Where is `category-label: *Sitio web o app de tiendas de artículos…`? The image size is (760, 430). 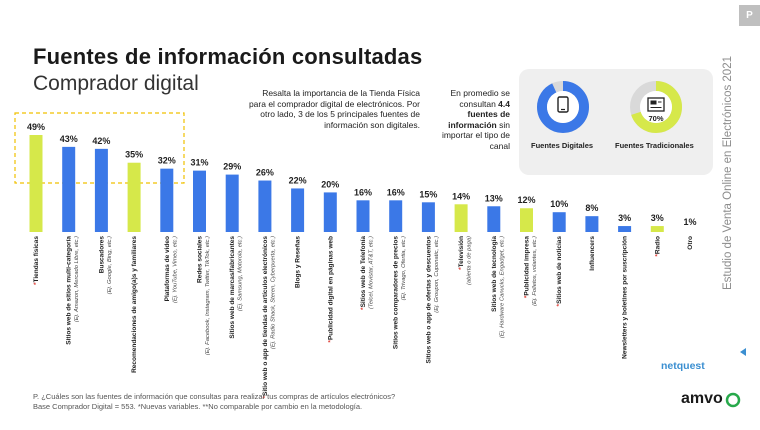
category-label: *Sitio web o app de tiendas de artículos… is located at coordinates (265, 317).